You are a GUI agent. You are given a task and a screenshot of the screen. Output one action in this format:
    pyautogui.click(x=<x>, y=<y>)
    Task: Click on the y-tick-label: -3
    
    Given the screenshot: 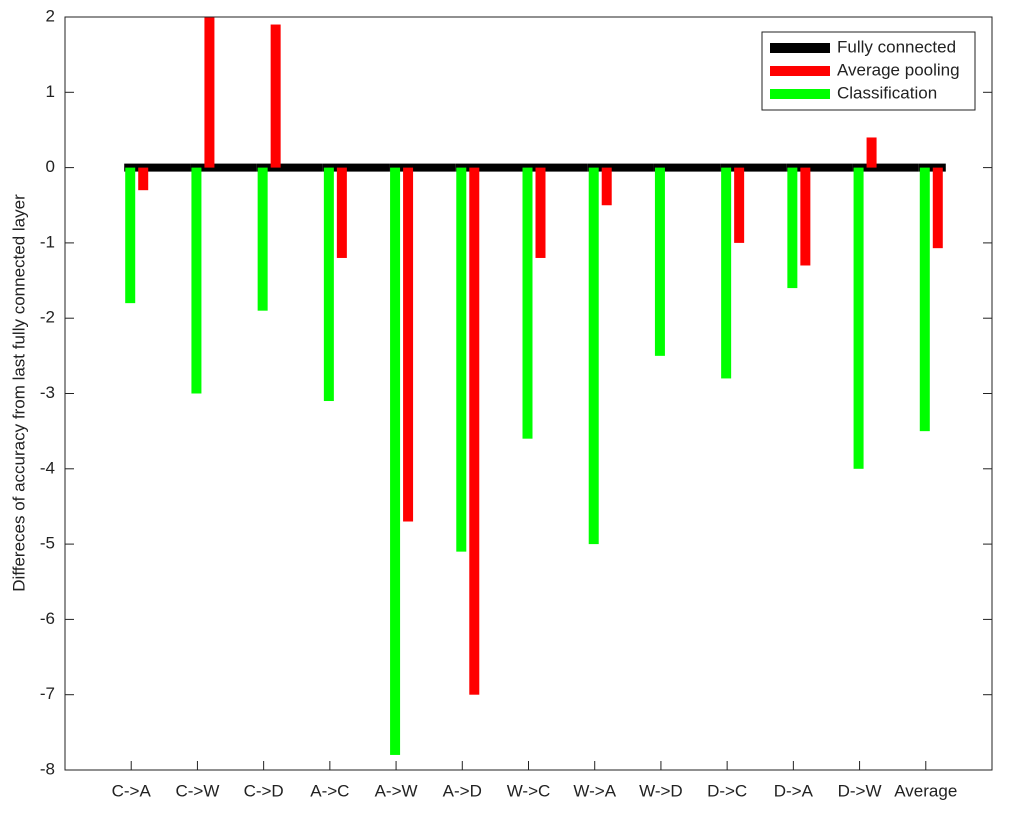 What is the action you would take?
    pyautogui.click(x=47, y=392)
    